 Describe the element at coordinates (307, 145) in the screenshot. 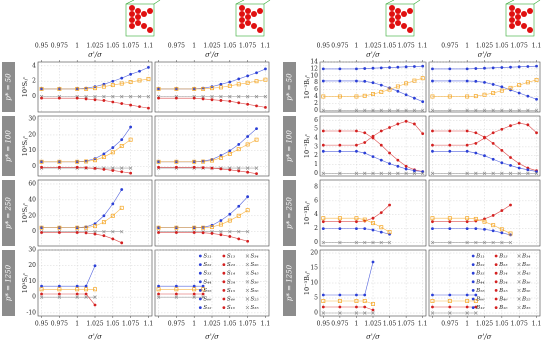

I see `y-axis-label: 10⁻³Bᵢⱼᶜ` at that location.